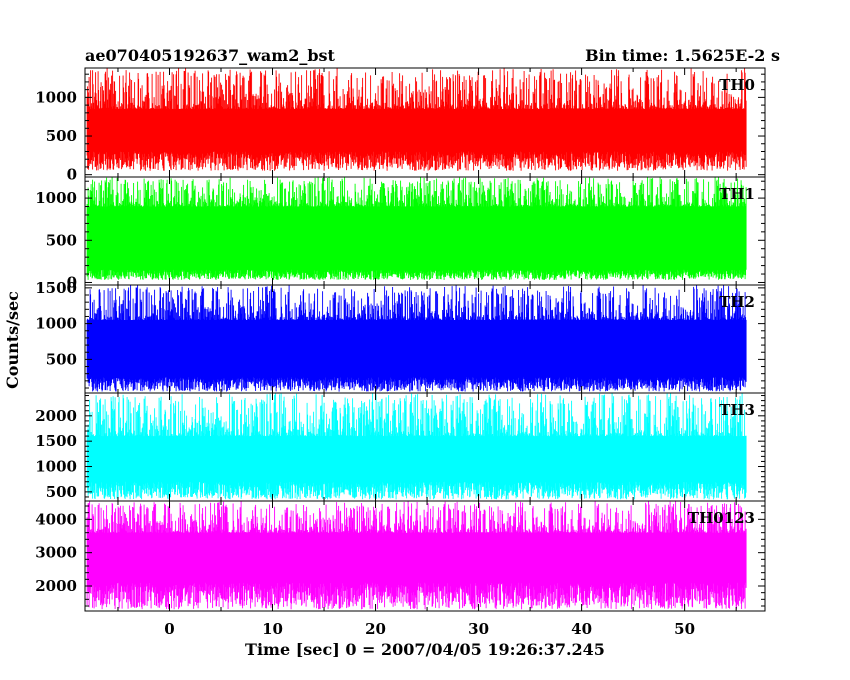 The image size is (850, 680). I want to click on x-tick-label: 40, so click(581, 629).